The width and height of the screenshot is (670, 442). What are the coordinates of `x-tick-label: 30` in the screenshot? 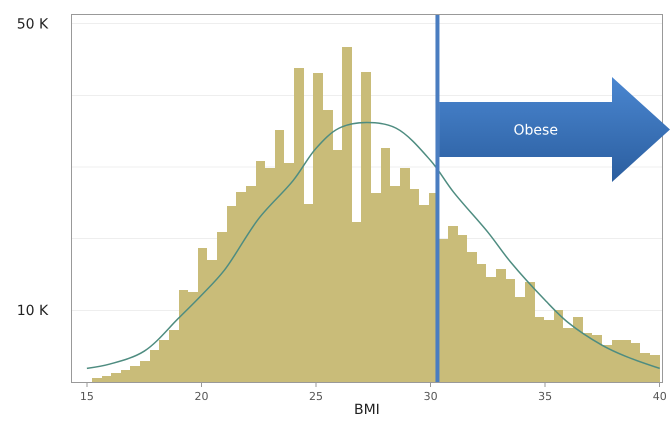 It's located at (431, 397).